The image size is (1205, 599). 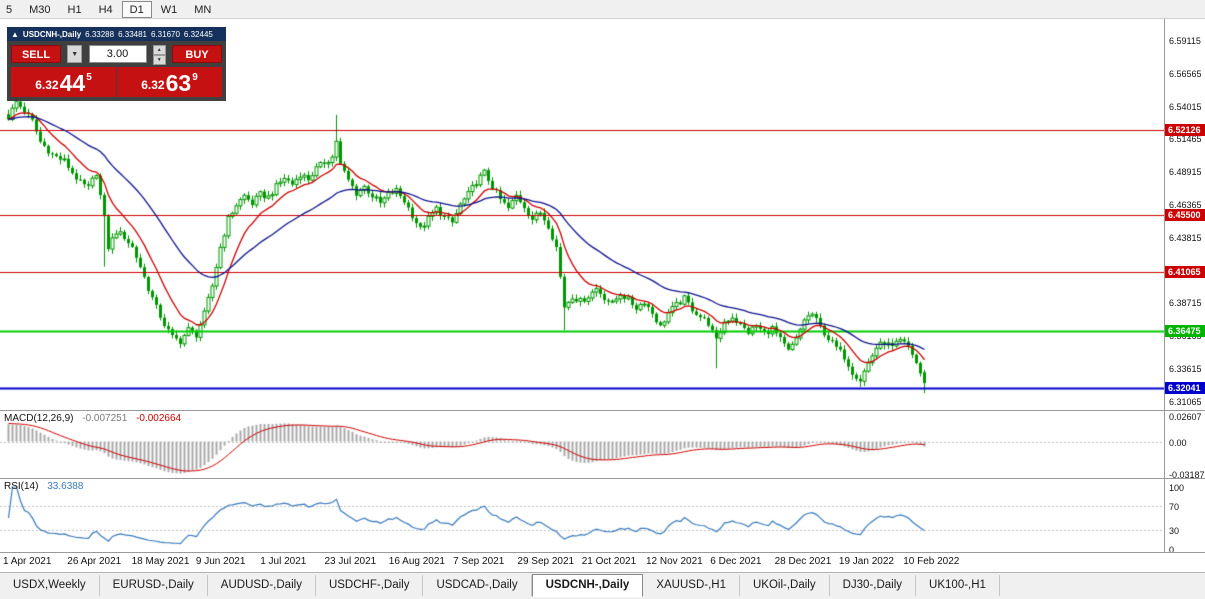 I want to click on buy-price-sup: 9, so click(x=195, y=77).